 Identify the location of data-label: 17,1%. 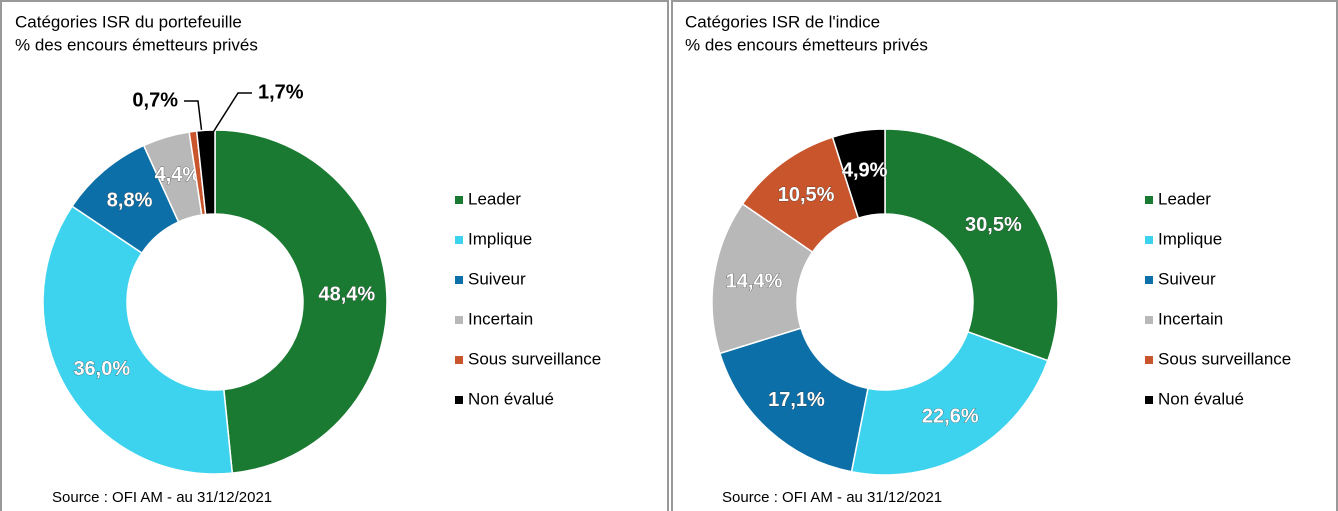
(796, 400).